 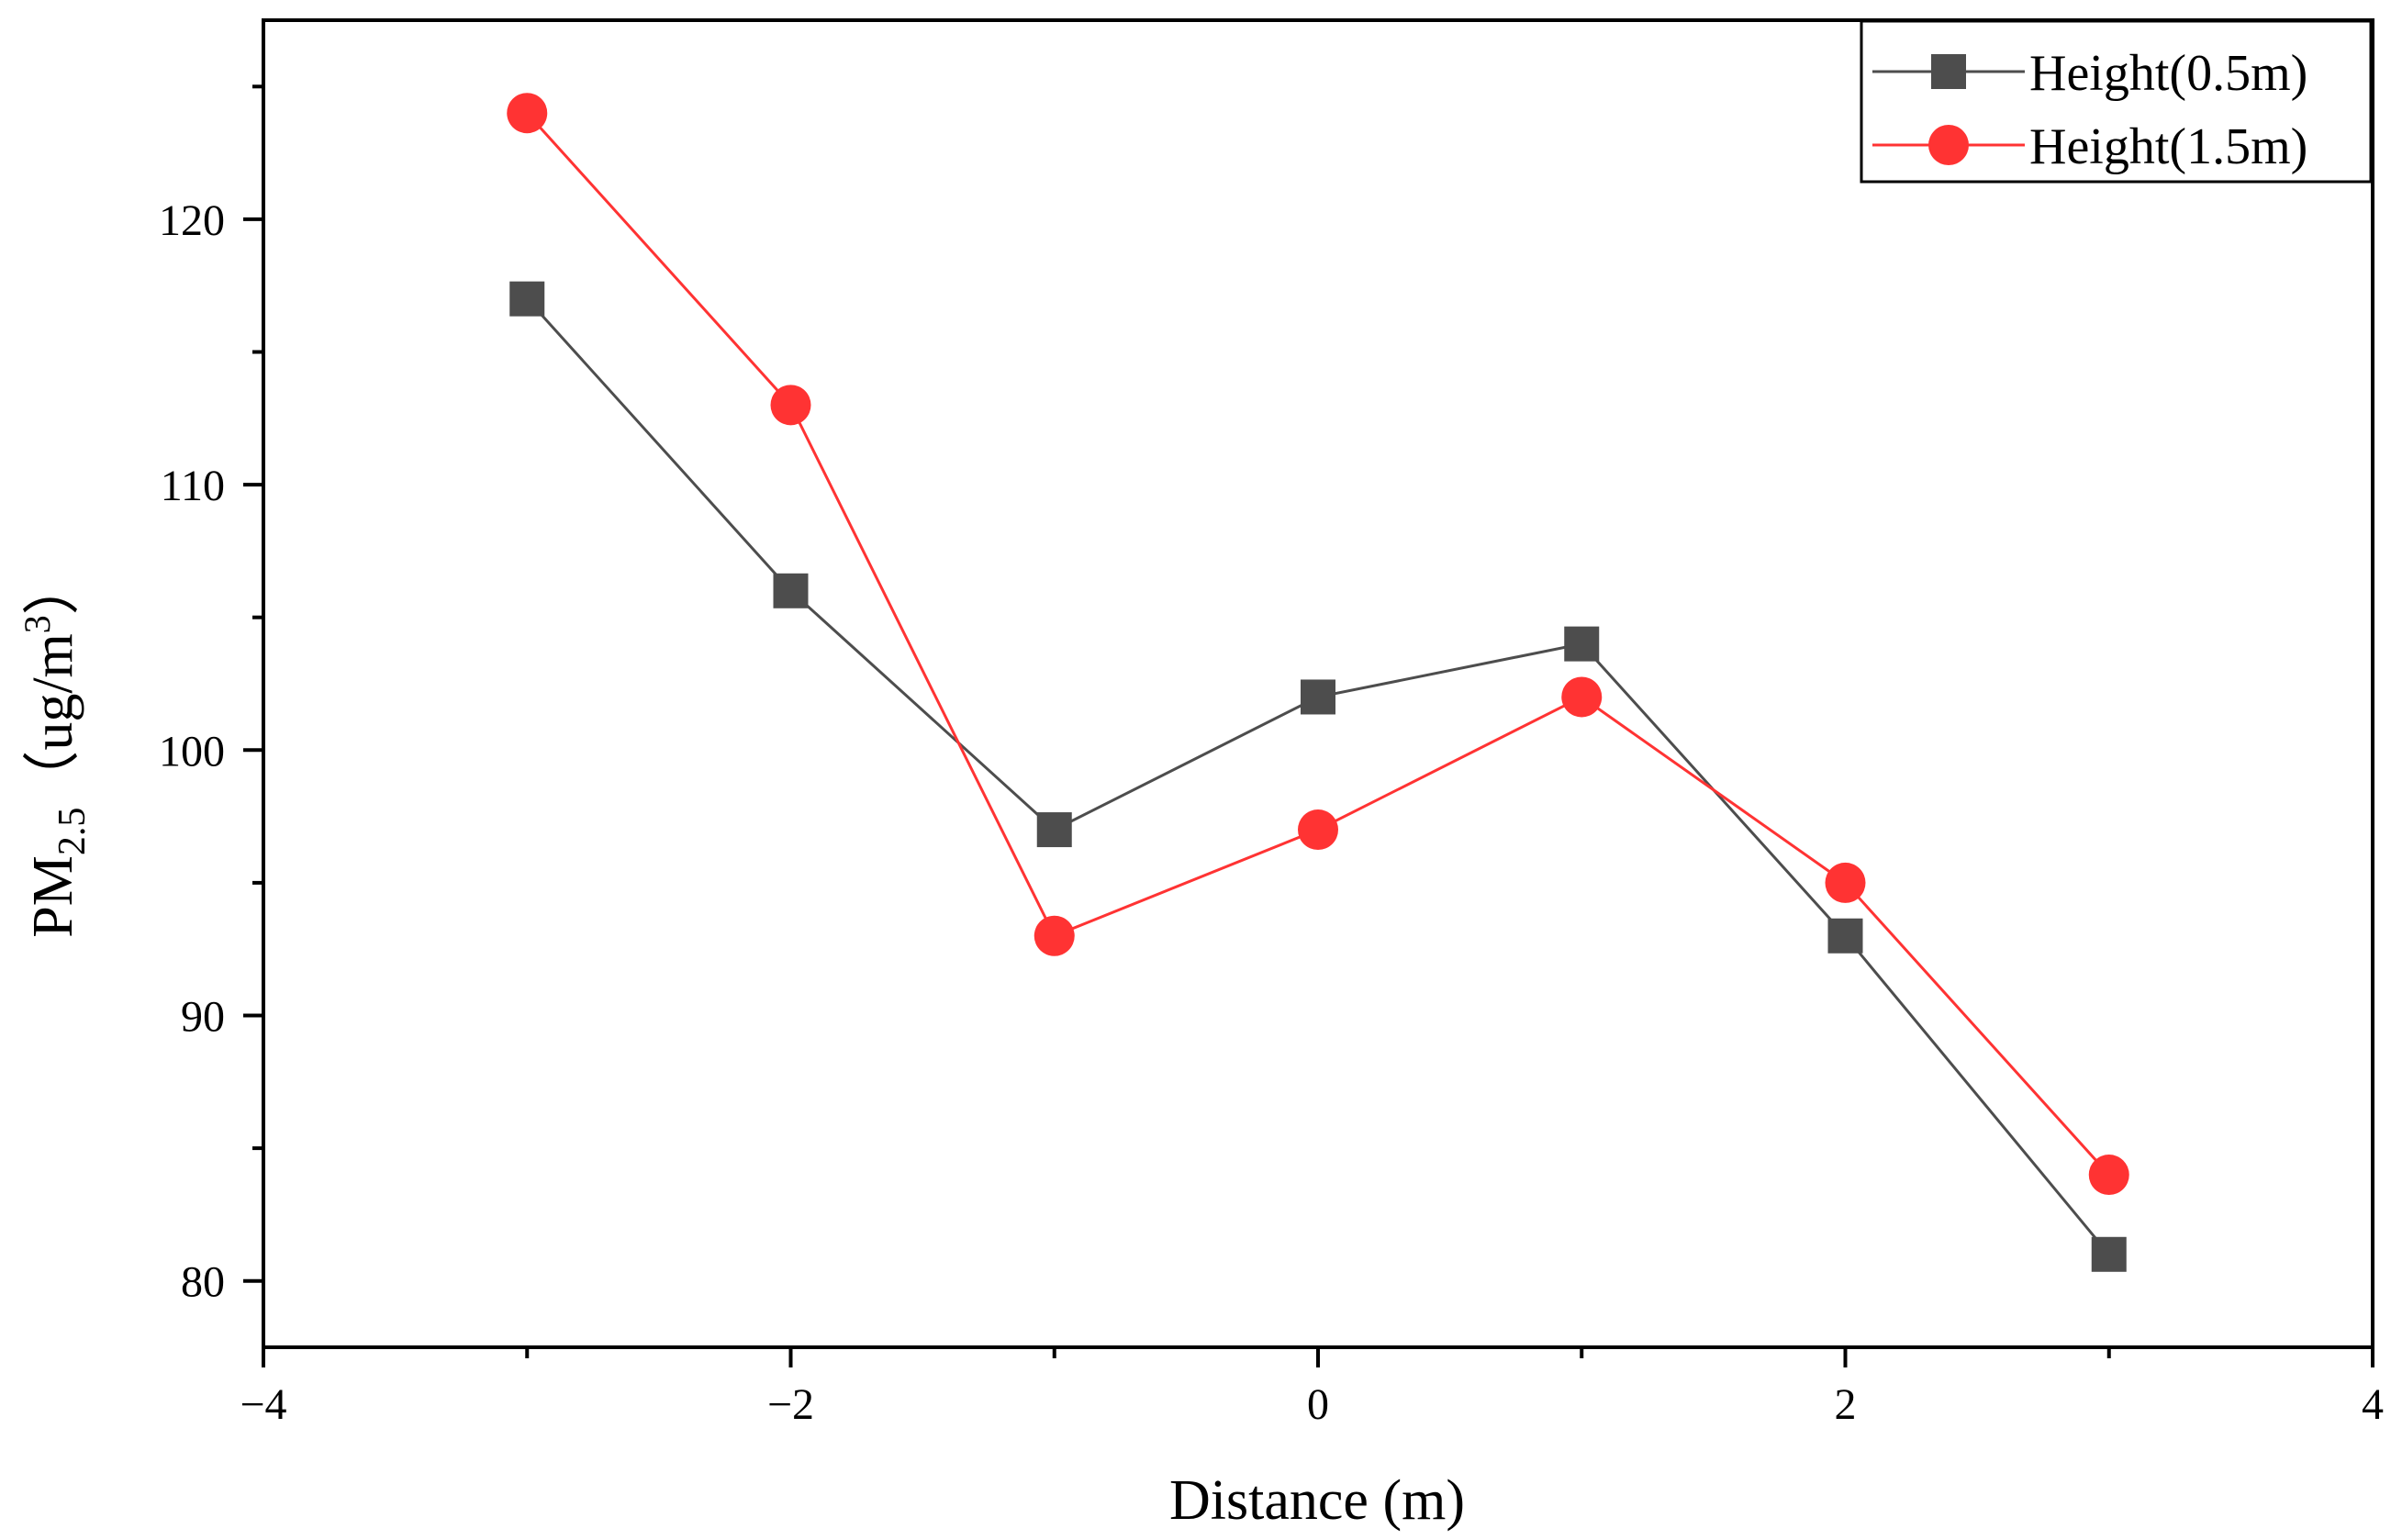 What do you see at coordinates (2373, 1404) in the screenshot?
I see `x-tick-label: 4` at bounding box center [2373, 1404].